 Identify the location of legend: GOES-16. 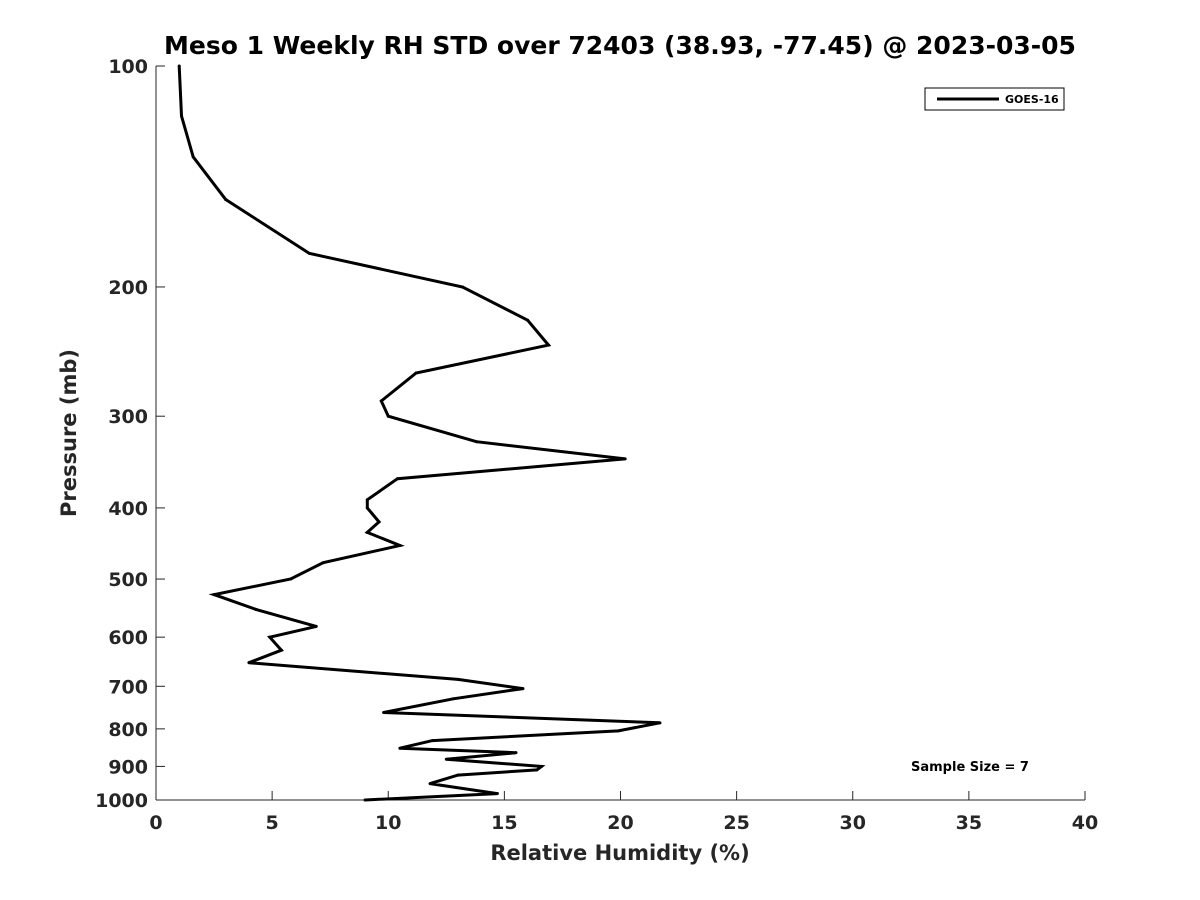
(994, 99).